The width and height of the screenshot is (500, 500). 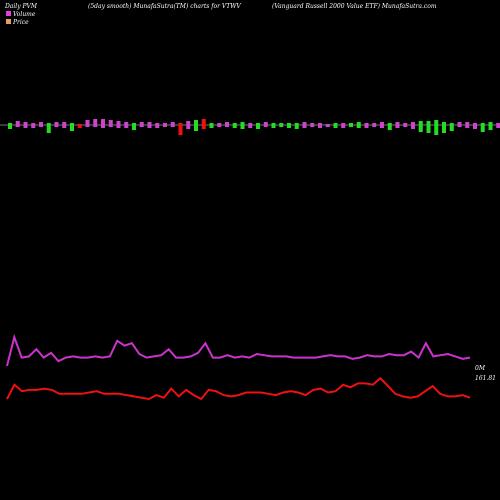 I want to click on volume-bars, so click(x=254, y=127).